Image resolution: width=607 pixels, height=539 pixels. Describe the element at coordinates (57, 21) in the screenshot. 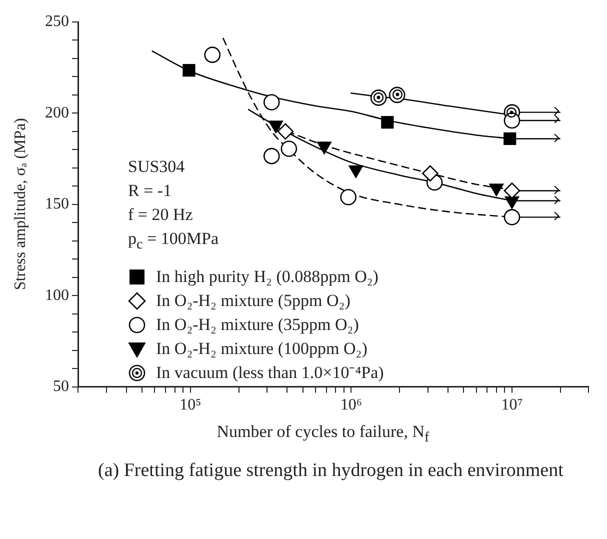

I see `y-tick-label: 250` at that location.